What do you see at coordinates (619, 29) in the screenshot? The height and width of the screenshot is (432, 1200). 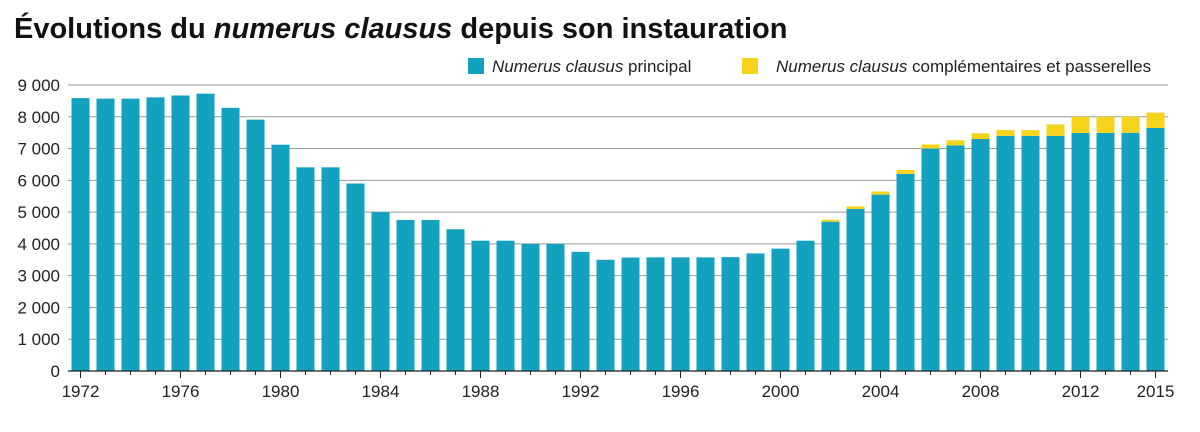 I see `chart-title-part2: depuis son instauration` at bounding box center [619, 29].